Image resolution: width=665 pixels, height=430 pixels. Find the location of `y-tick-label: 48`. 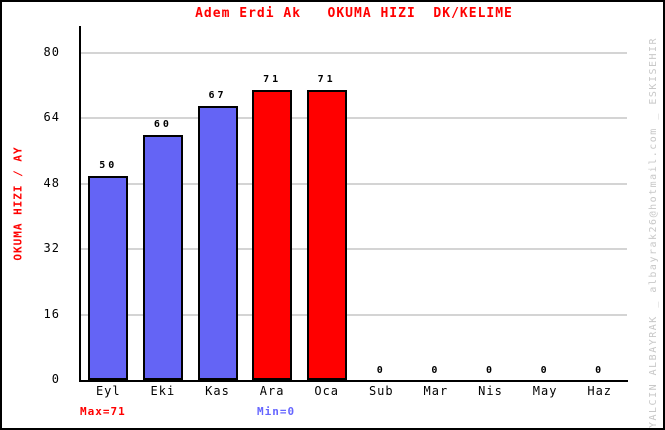

y-tick-label: 48 is located at coordinates (51, 182).